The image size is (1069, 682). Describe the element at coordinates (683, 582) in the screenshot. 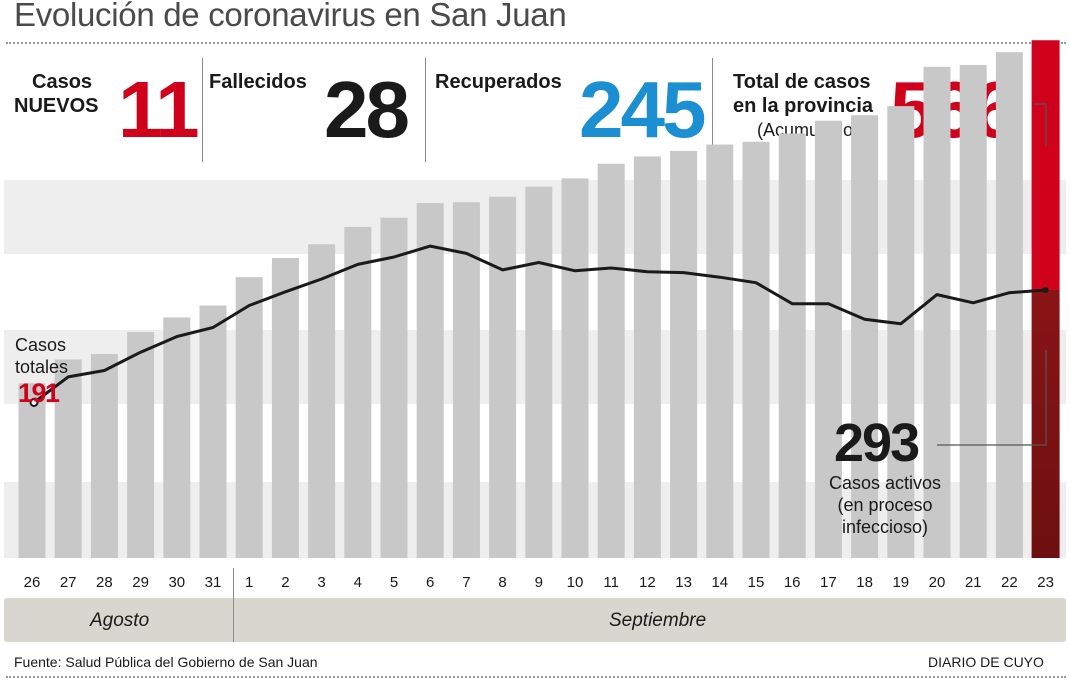

I see `x-tick-label: 13` at that location.